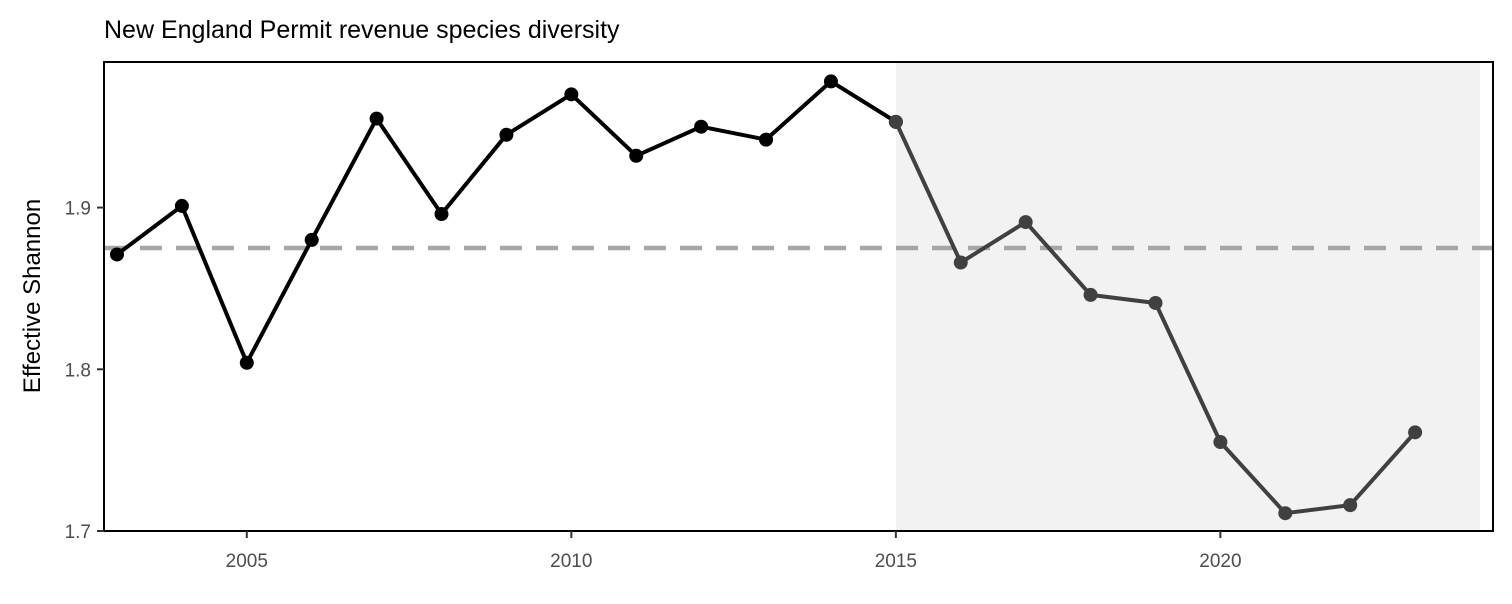 This screenshot has height=604, width=1512. What do you see at coordinates (896, 561) in the screenshot?
I see `x-tick-label: 2015` at bounding box center [896, 561].